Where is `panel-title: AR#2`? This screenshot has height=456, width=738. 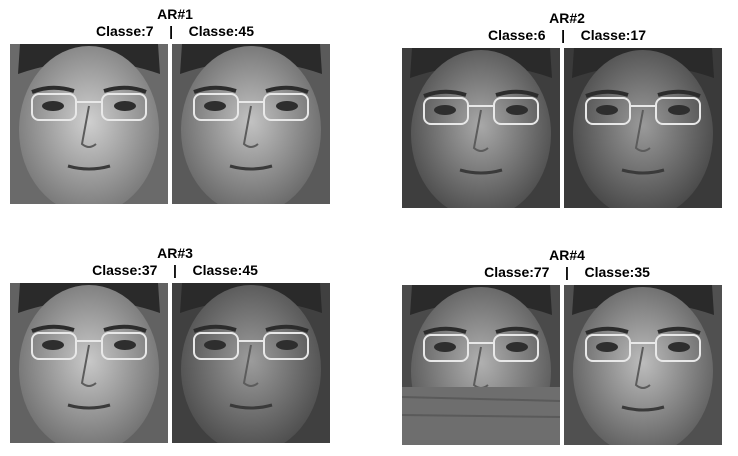
panel-title: AR#2 is located at coordinates (567, 18).